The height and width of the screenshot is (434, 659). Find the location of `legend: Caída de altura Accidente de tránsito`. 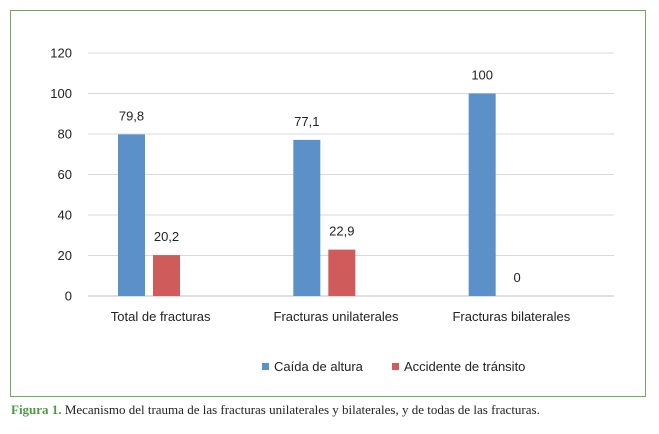

legend: Caída de altura Accidente de tránsito is located at coordinates (393, 366).